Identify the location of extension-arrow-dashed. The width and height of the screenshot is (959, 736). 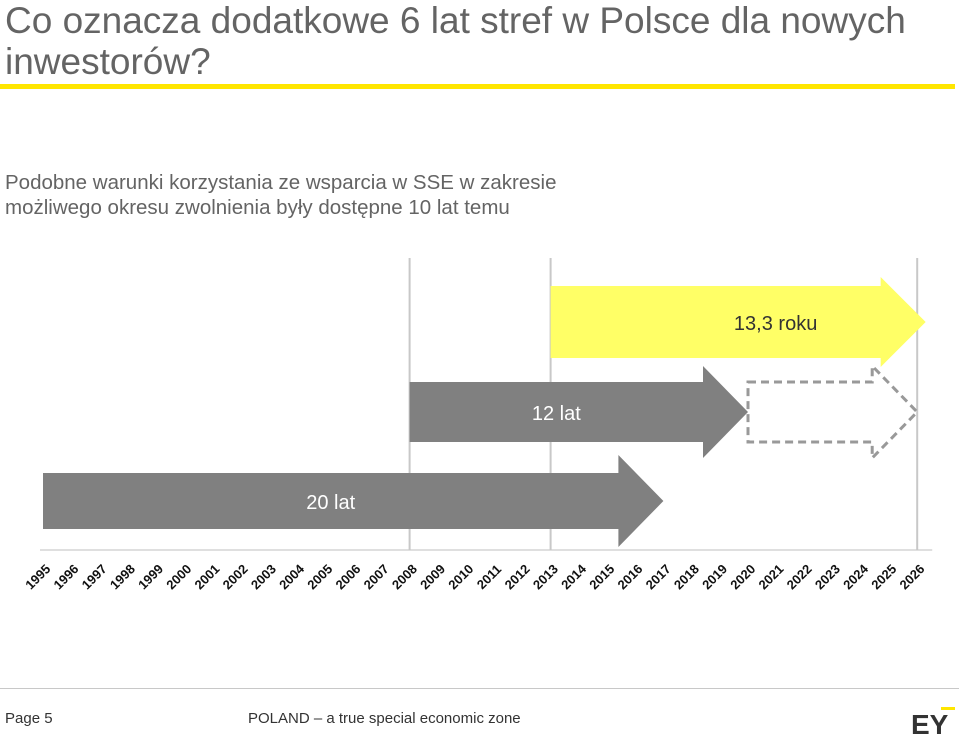
(833, 412).